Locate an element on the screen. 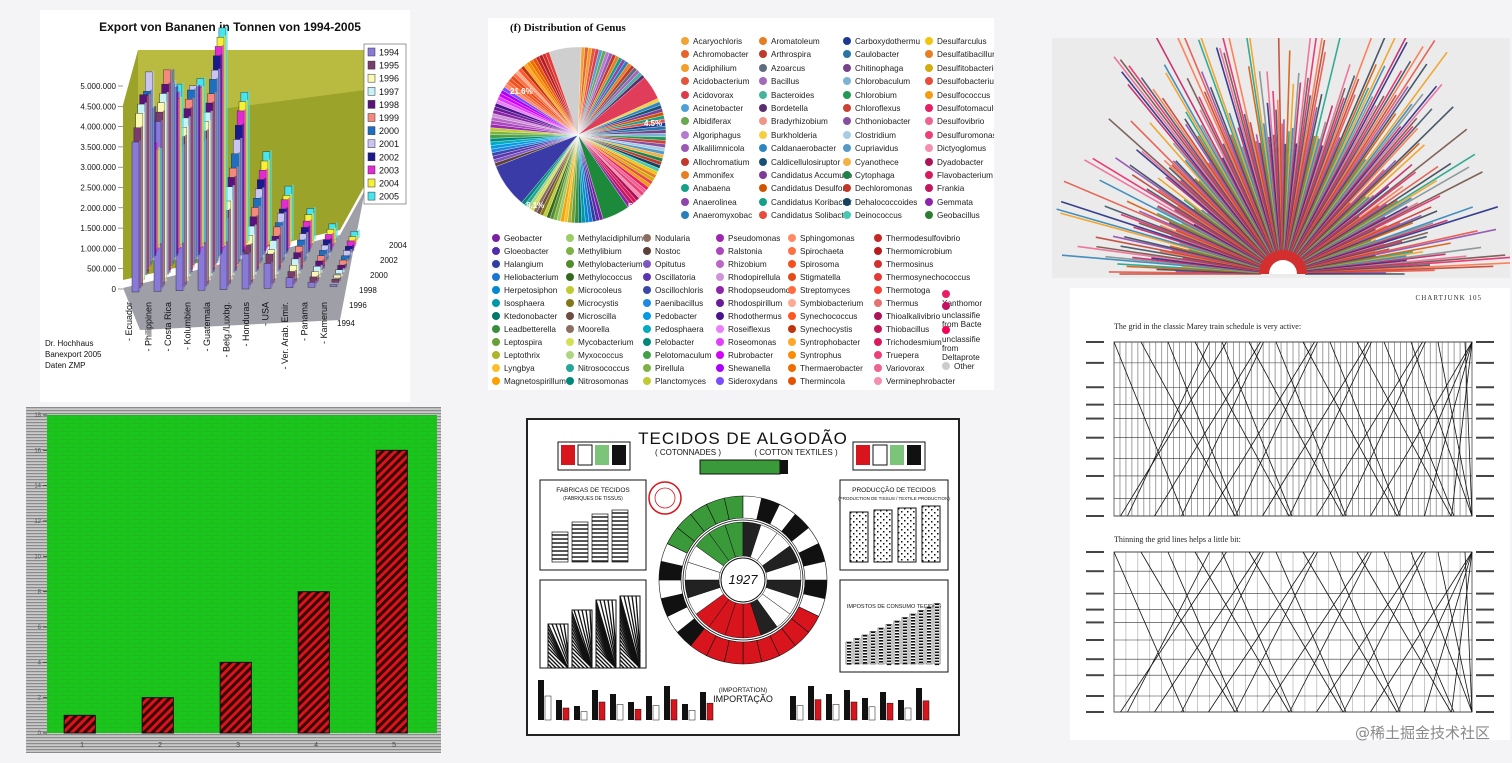  genus-legend-label: Frankia is located at coordinates (951, 189).